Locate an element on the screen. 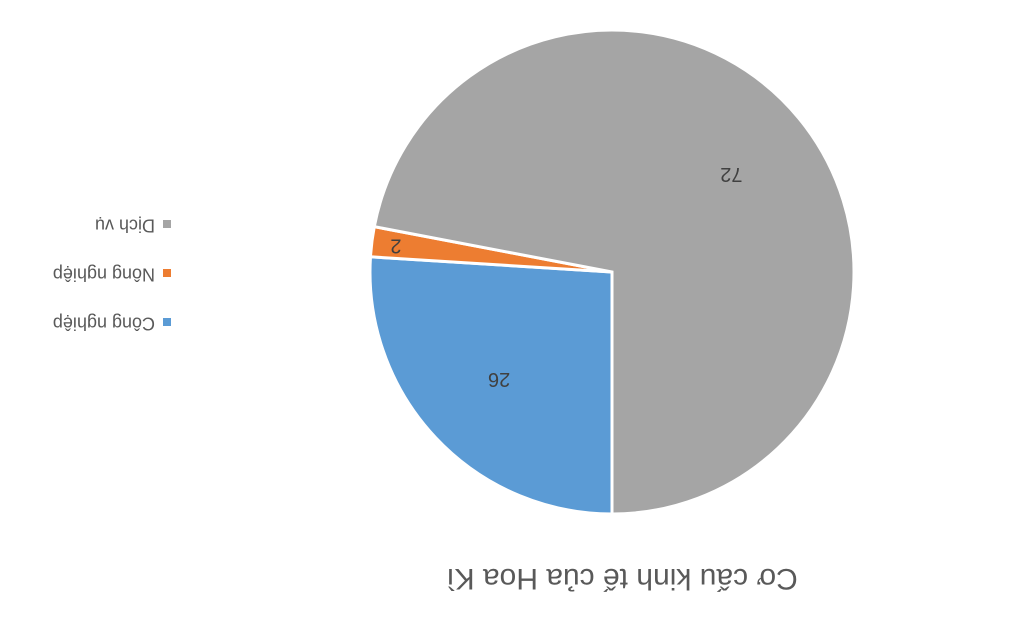 The height and width of the screenshot is (623, 1024). pie-slice is located at coordinates (491, 385).